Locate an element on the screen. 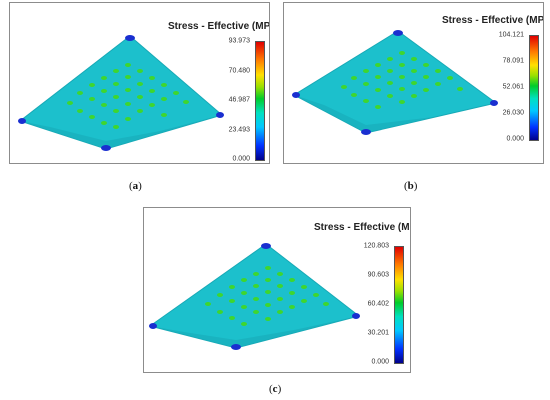  color-scale-ticks: 93.973 70.480 46.987 23.493 0.000 is located at coordinates (230, 100).